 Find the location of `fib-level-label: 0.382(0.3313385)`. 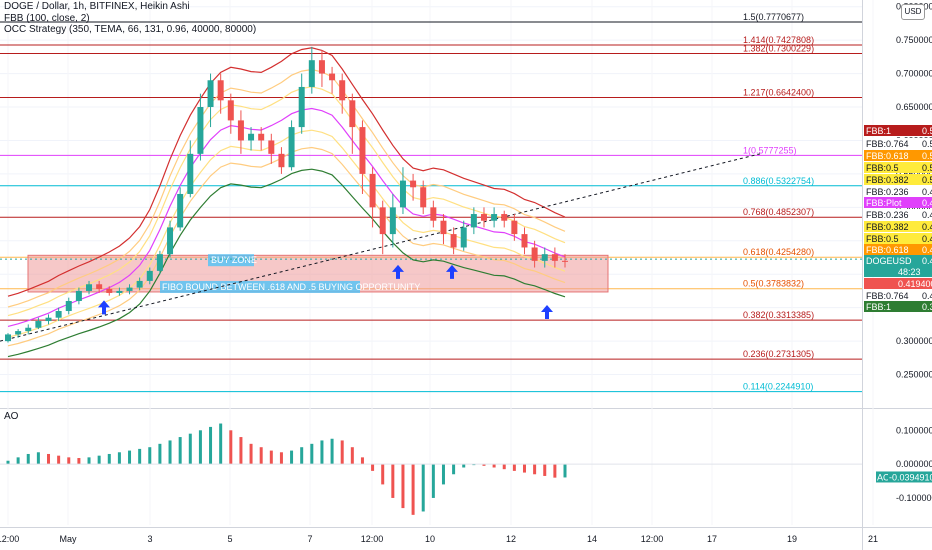

fib-level-label: 0.382(0.3313385) is located at coordinates (778, 315).